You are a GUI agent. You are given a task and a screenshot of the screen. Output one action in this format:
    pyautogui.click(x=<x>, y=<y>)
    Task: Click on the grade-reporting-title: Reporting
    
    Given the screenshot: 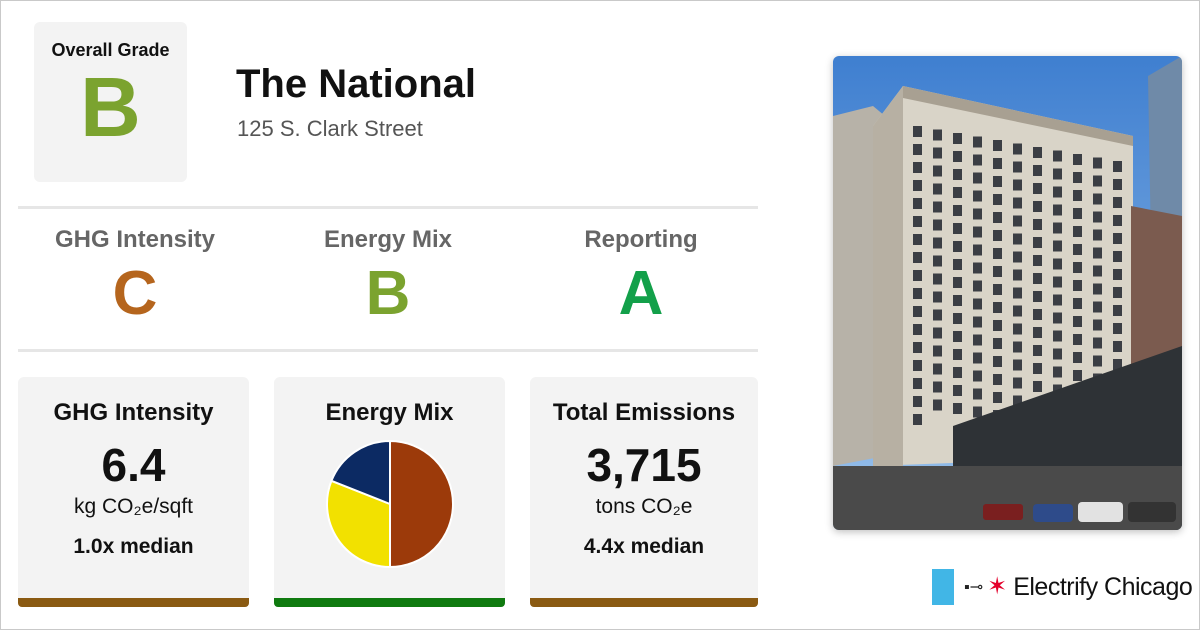 What is the action you would take?
    pyautogui.click(x=641, y=239)
    